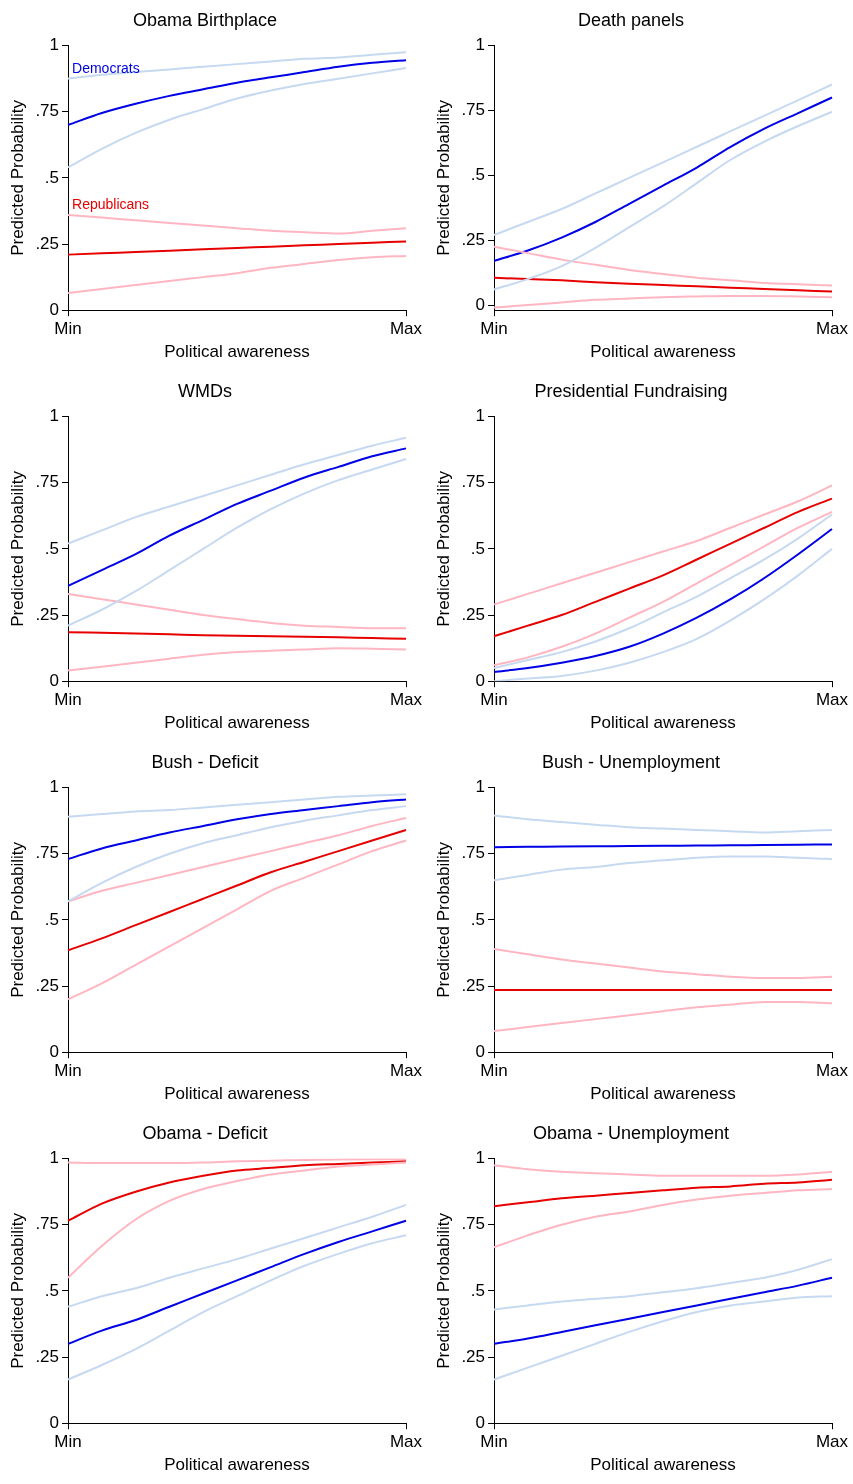 The width and height of the screenshot is (853, 1484). Describe the element at coordinates (631, 1132) in the screenshot. I see `chart-title: Obama - Unemployment` at that location.